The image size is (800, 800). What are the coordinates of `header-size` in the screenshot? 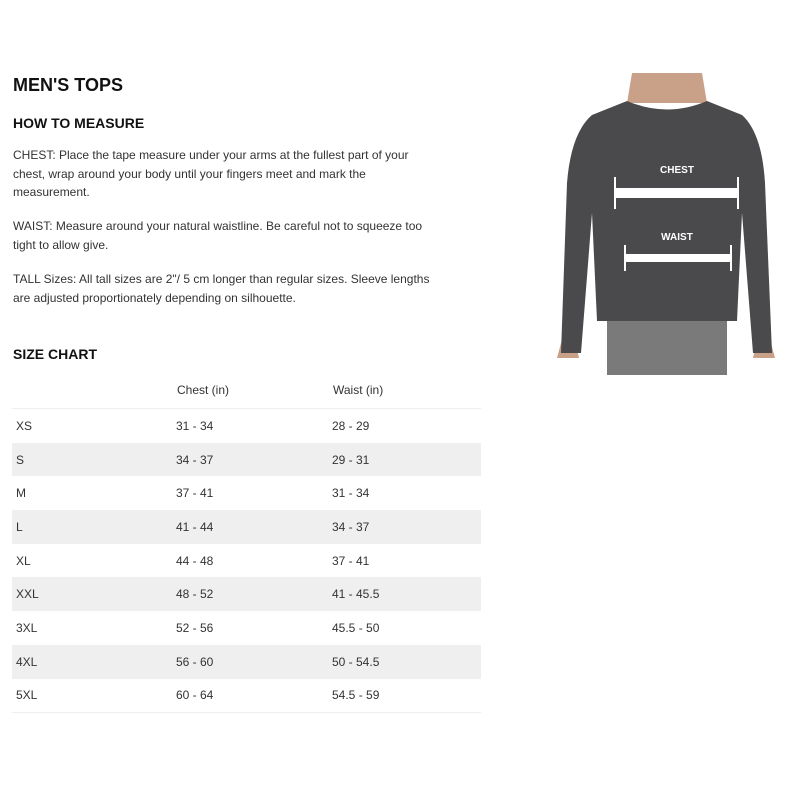 It's located at (94, 390).